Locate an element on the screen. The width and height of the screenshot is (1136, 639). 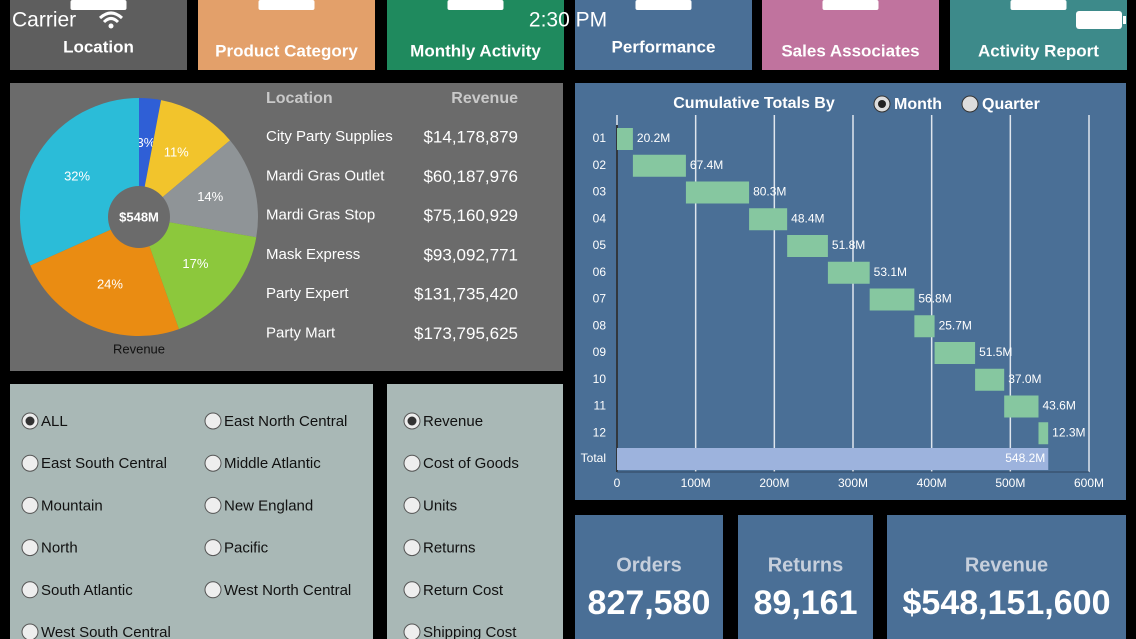
location-revenue: $93,092,771 is located at coordinates (470, 254).